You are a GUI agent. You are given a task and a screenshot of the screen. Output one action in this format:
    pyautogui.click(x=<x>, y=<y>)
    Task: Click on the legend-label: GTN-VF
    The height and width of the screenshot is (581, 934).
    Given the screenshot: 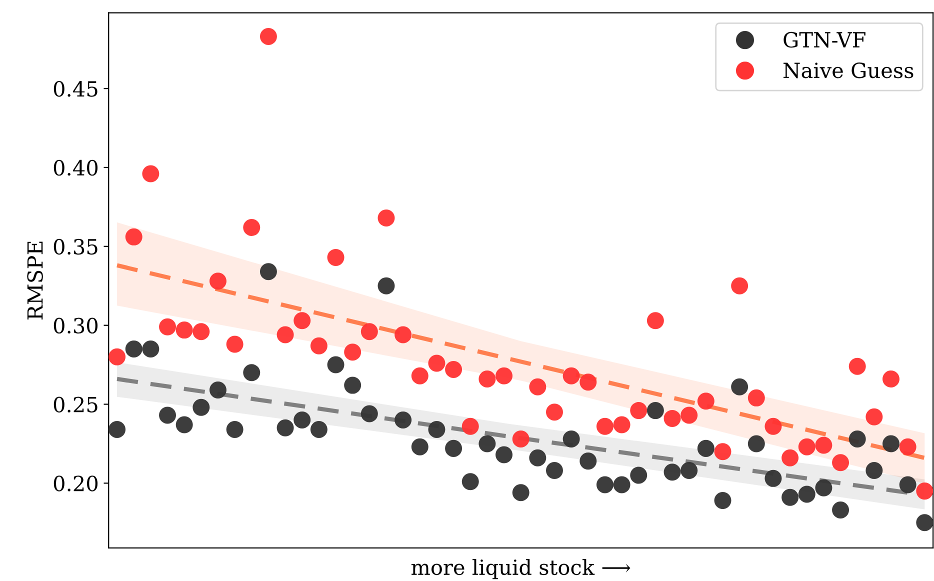 What is the action you would take?
    pyautogui.click(x=825, y=40)
    